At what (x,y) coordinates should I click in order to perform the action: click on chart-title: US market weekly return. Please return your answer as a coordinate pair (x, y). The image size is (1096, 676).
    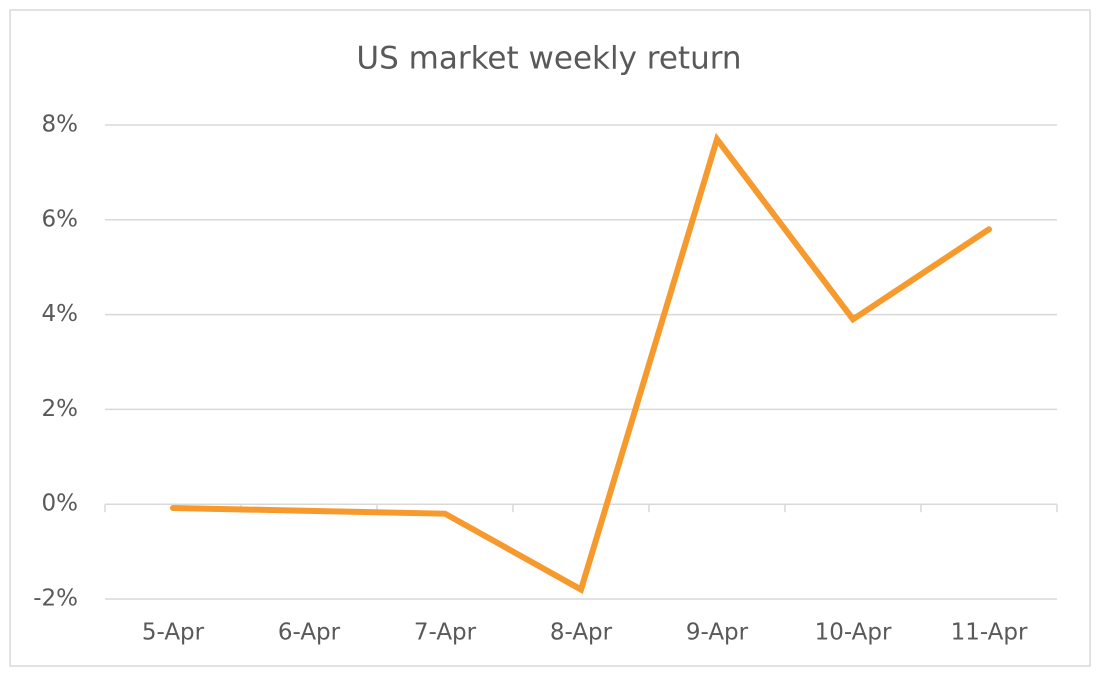
    Looking at the image, I should click on (548, 59).